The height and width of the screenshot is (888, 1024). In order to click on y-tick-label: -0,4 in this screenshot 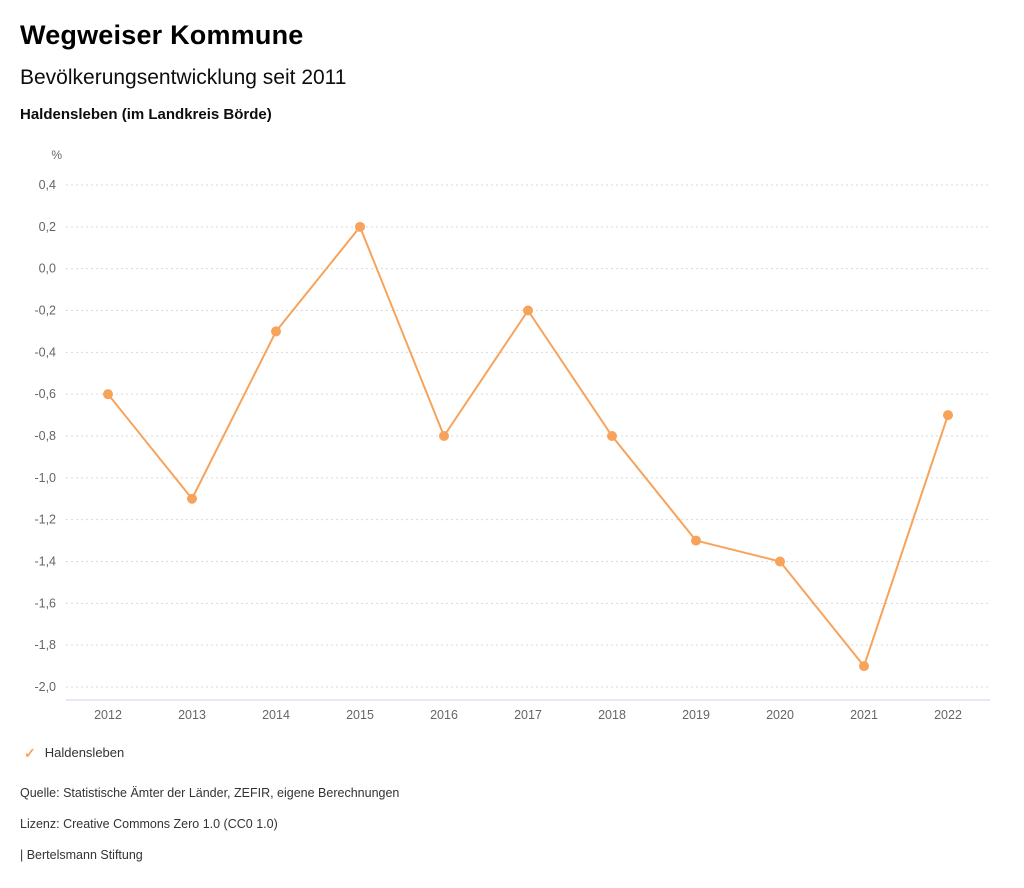, I will do `click(45, 352)`.